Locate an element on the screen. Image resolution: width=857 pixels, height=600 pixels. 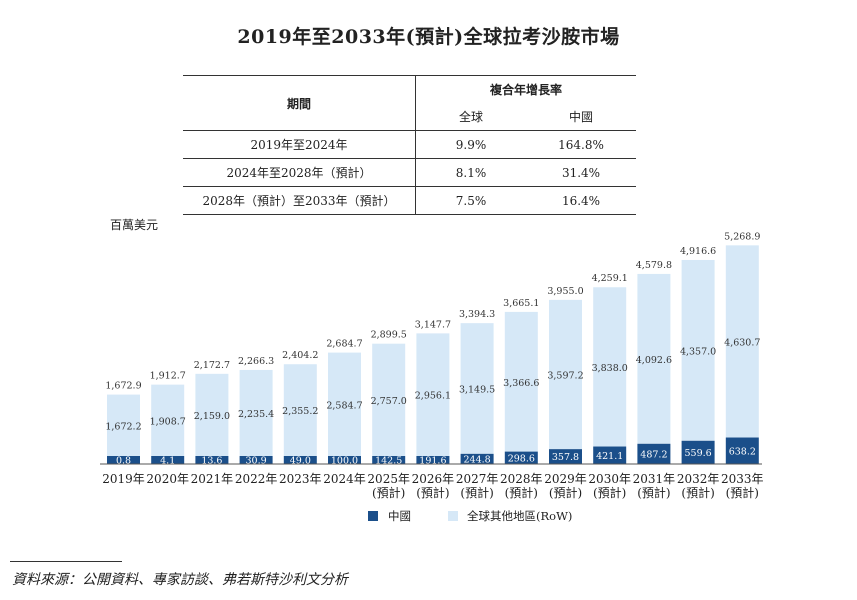
row-value-label: 2,956.1 is located at coordinates (433, 396).